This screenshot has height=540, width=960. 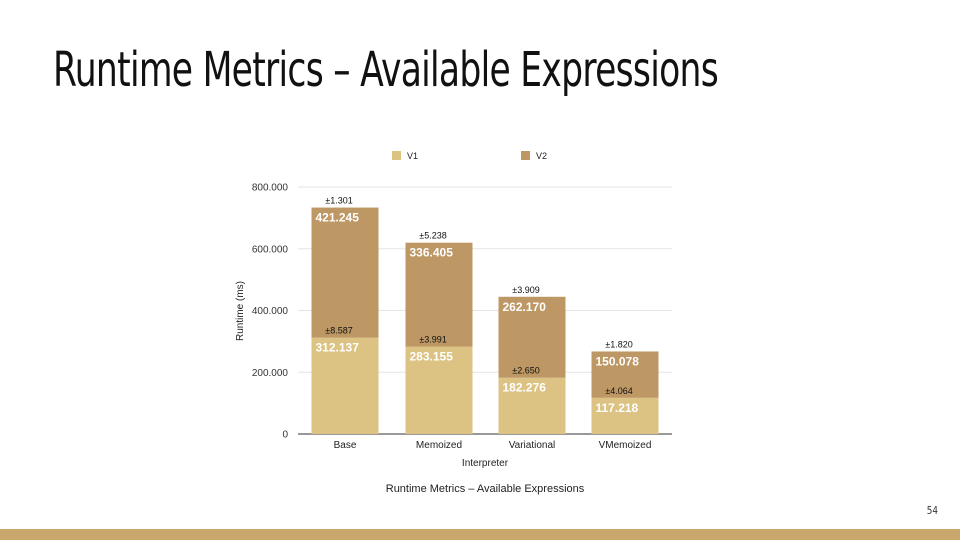 What do you see at coordinates (386, 70) in the screenshot?
I see `slide-title: Runtime Metrics – Available Expressions` at bounding box center [386, 70].